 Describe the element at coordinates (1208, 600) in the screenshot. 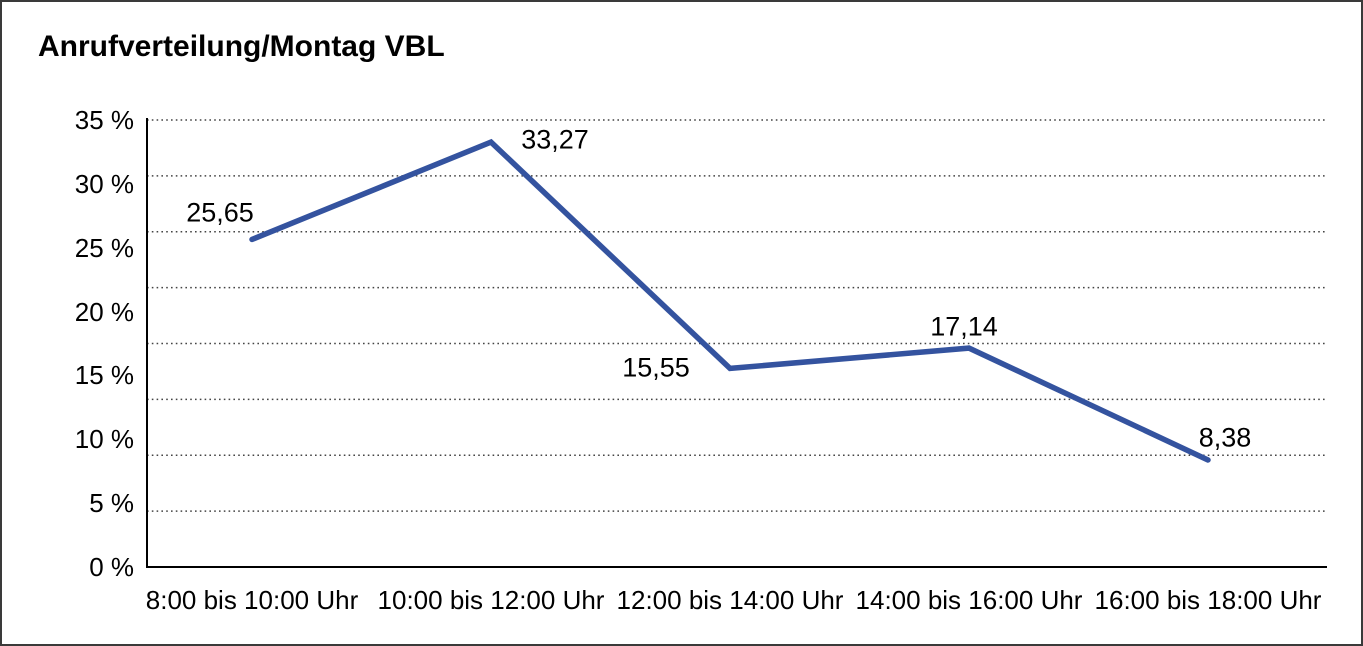

I see `x-category-label: 16:00 bis 18:00 Uhr` at that location.